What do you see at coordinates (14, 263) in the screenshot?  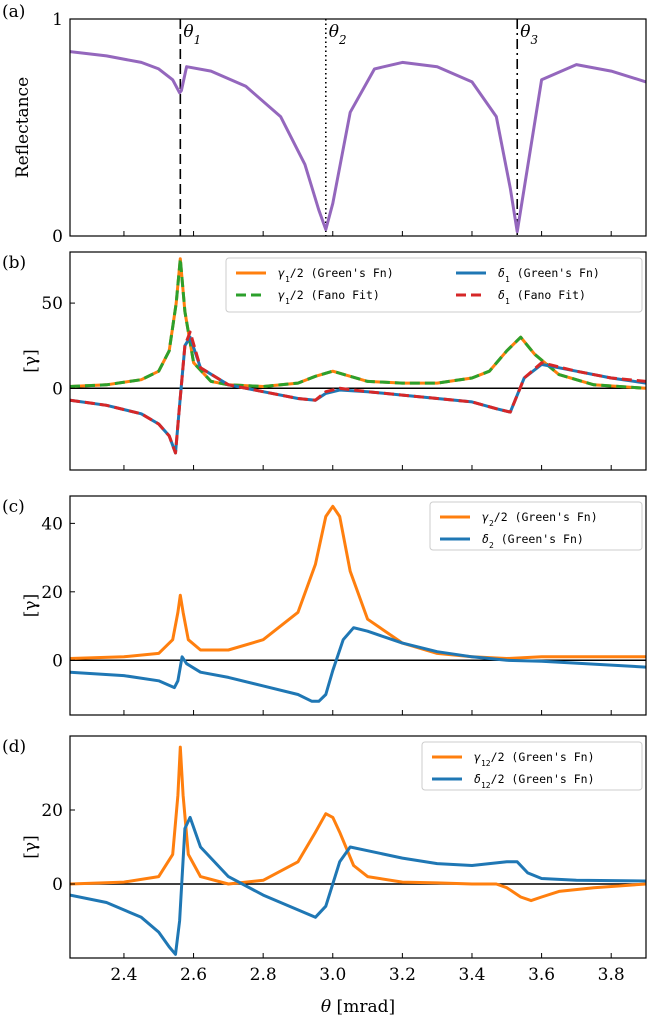 I see `panel-label: (b)` at bounding box center [14, 263].